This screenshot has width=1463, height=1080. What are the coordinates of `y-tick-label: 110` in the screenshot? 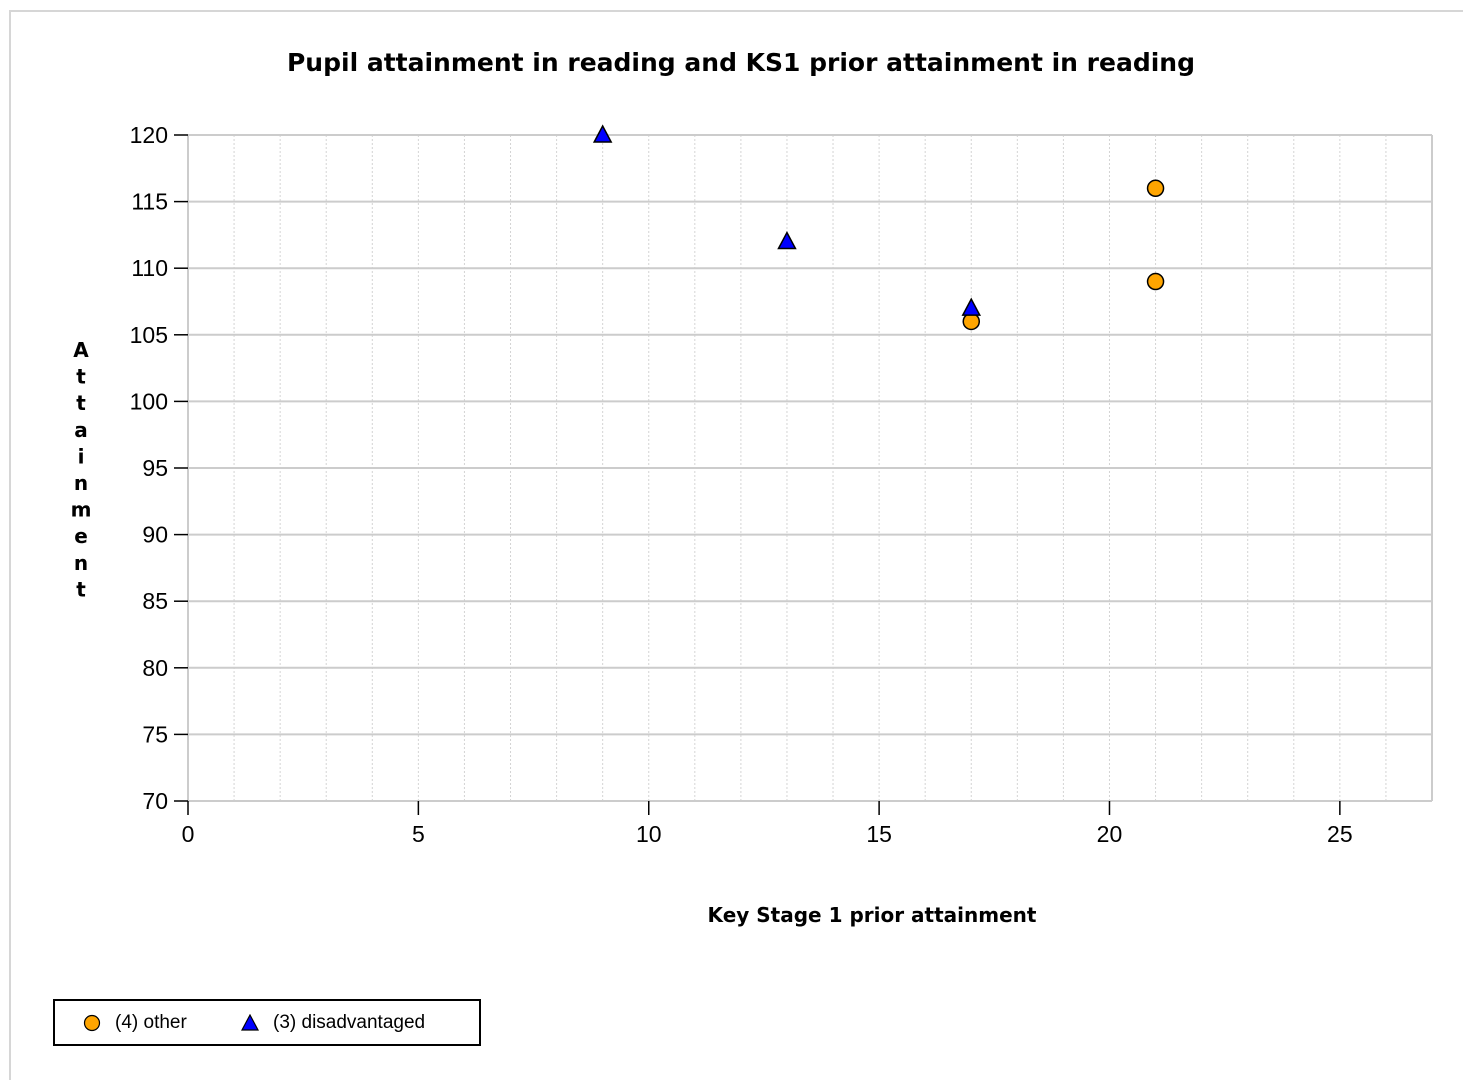 It's located at (149, 268).